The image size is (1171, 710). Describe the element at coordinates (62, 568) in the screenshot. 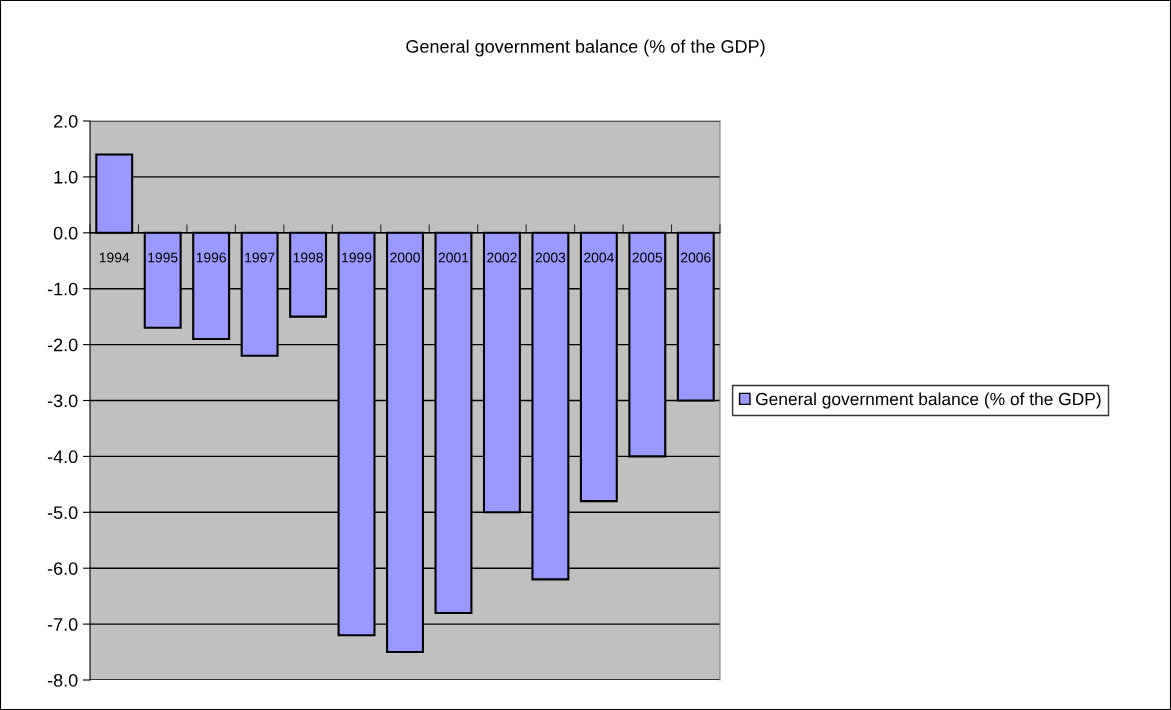

I see `y-tick-label: -6.0` at that location.